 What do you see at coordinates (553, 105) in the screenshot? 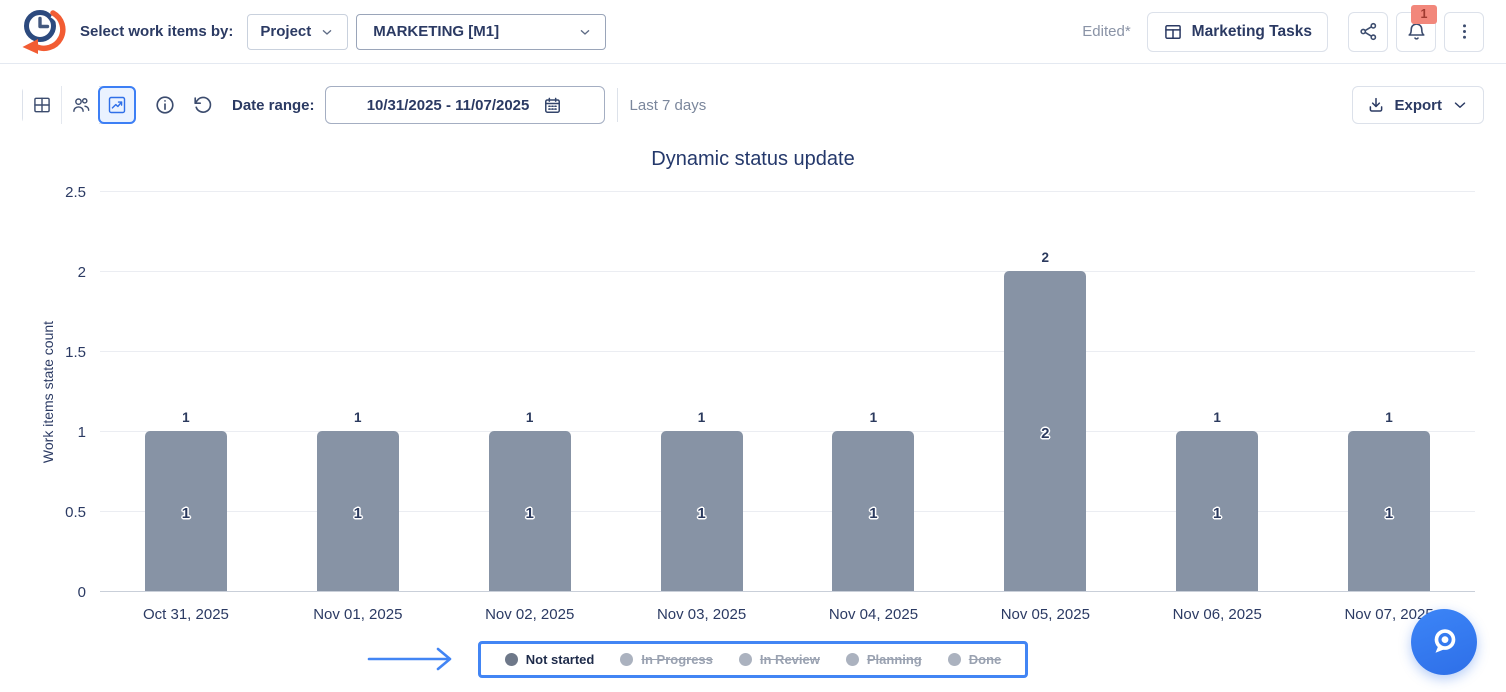
I see `calendar-icon` at bounding box center [553, 105].